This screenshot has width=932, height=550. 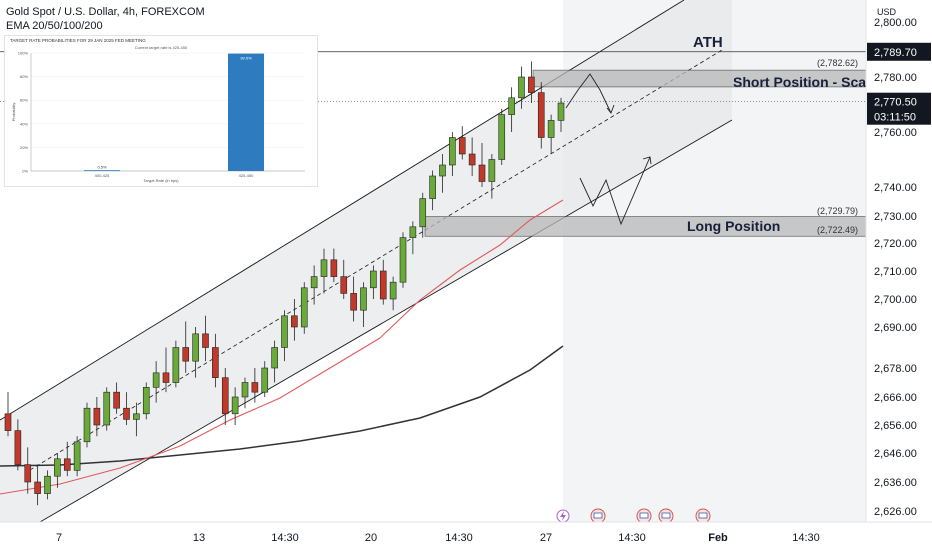 I want to click on price-tick-label: 2,666.00, so click(x=895, y=398).